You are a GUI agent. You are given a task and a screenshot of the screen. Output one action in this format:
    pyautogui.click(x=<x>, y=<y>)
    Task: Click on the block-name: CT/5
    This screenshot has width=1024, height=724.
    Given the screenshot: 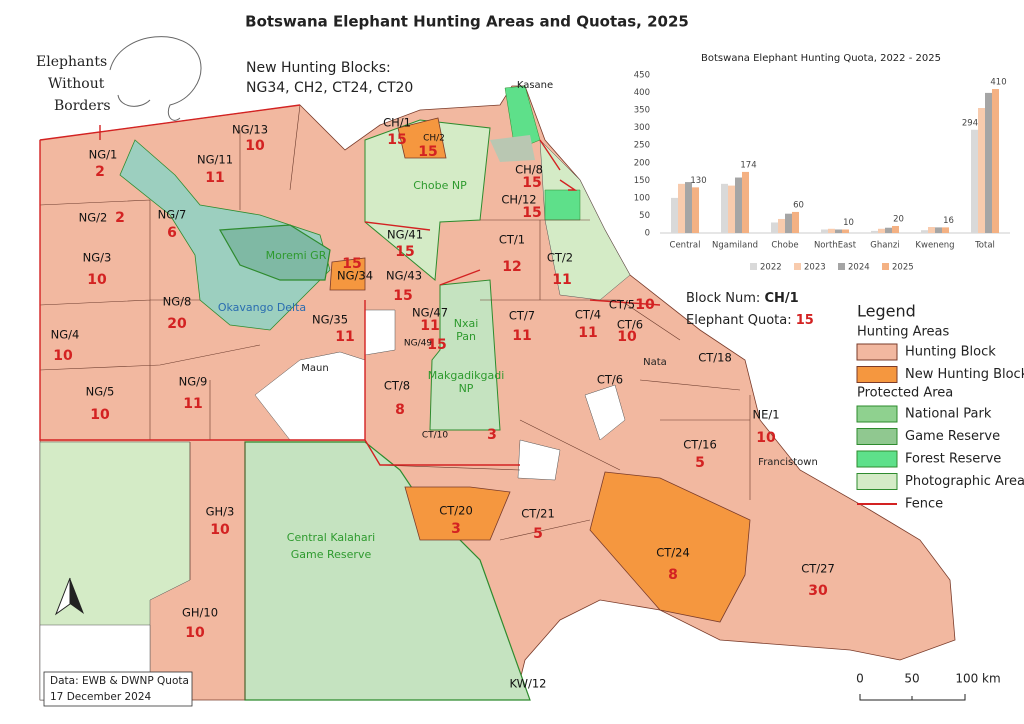 What is the action you would take?
    pyautogui.click(x=622, y=305)
    